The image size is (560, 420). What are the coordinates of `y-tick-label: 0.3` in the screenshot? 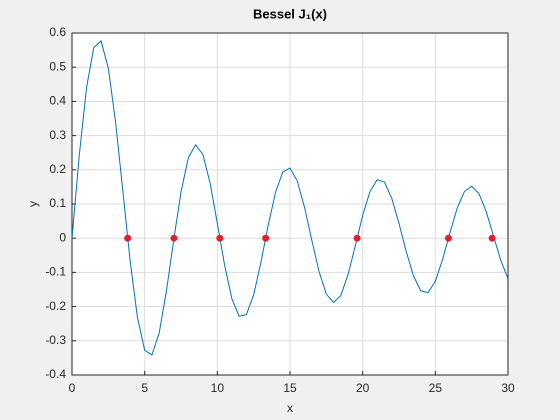 It's located at (57, 135).